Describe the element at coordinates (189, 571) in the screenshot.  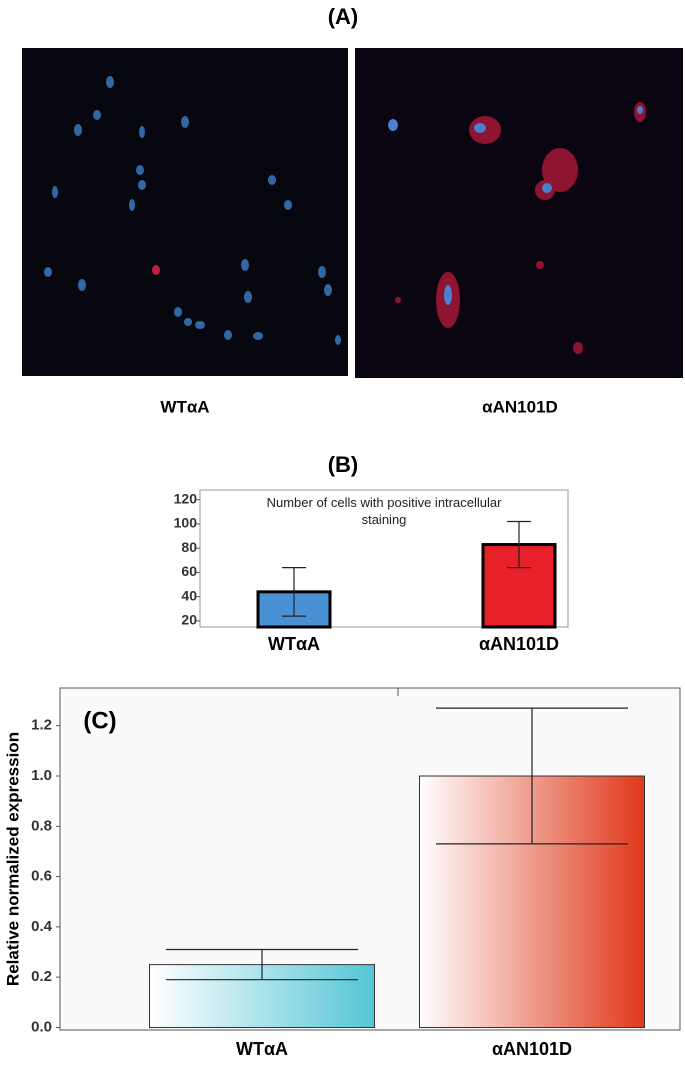
I see `y-tick-label: 60` at that location.